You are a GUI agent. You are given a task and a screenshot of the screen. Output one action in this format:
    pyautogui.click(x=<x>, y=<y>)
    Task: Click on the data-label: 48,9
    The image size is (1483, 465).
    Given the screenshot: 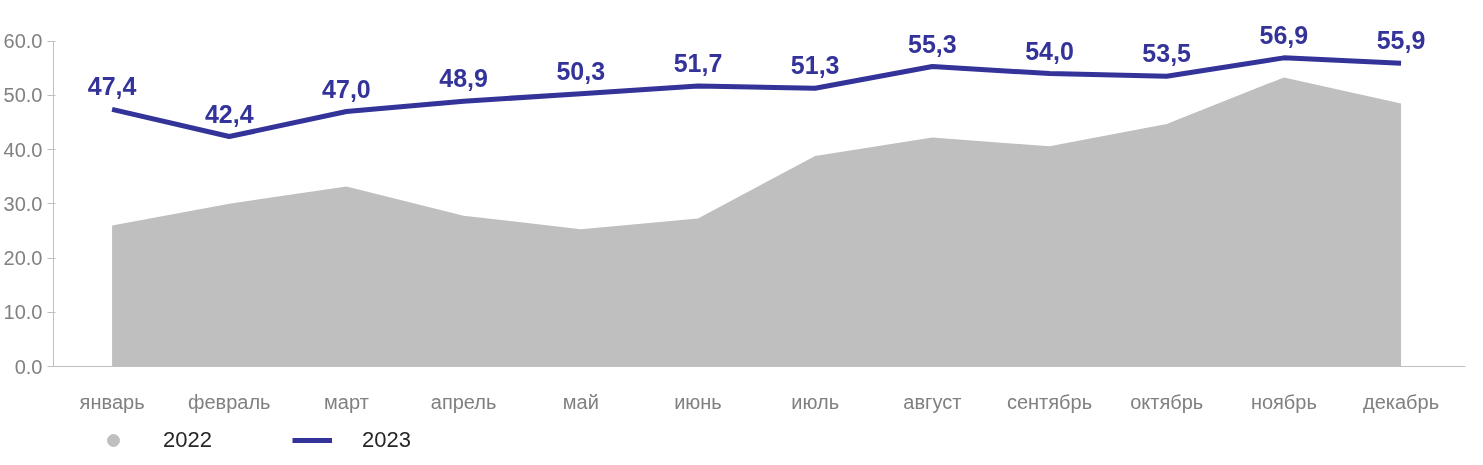 What is the action you would take?
    pyautogui.click(x=463, y=78)
    